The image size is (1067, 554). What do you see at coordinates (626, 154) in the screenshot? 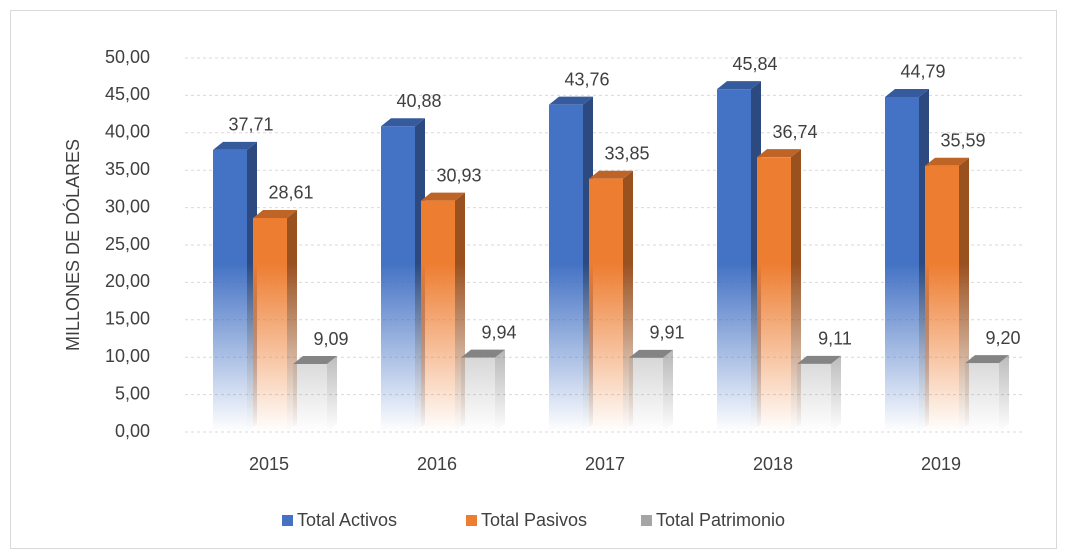
I see `data-label: 33,85` at bounding box center [626, 154].